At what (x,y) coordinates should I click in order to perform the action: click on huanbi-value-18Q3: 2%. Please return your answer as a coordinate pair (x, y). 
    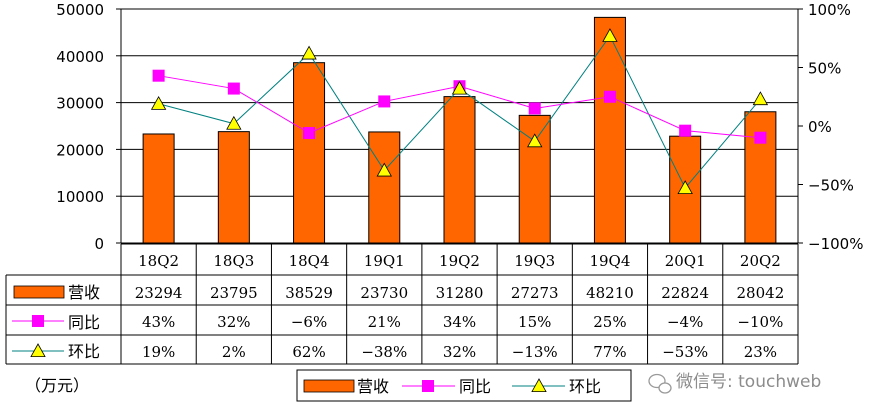
    Looking at the image, I should click on (234, 352).